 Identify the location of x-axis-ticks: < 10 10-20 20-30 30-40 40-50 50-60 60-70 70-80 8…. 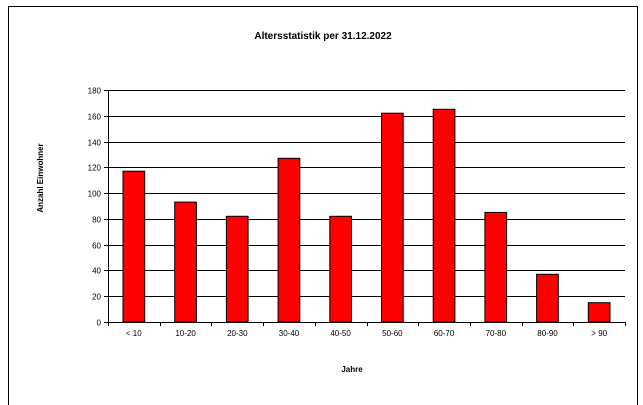
(367, 330).